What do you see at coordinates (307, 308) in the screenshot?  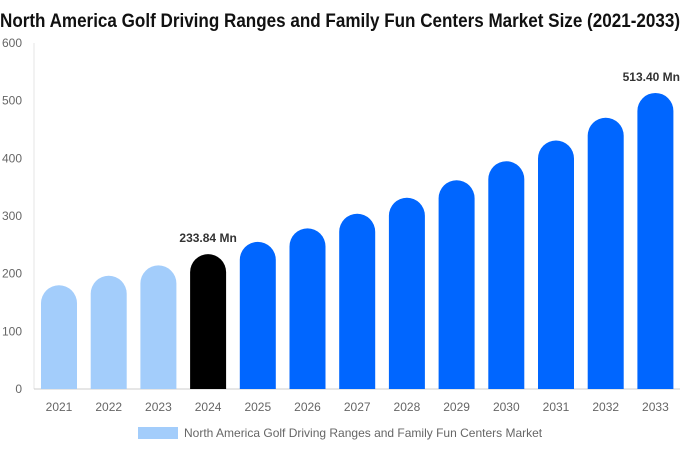 I see `bar-2026` at bounding box center [307, 308].